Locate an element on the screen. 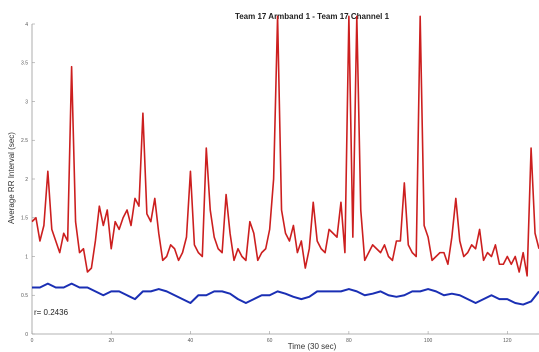  y-tick-label: 1 is located at coordinates (26, 257).